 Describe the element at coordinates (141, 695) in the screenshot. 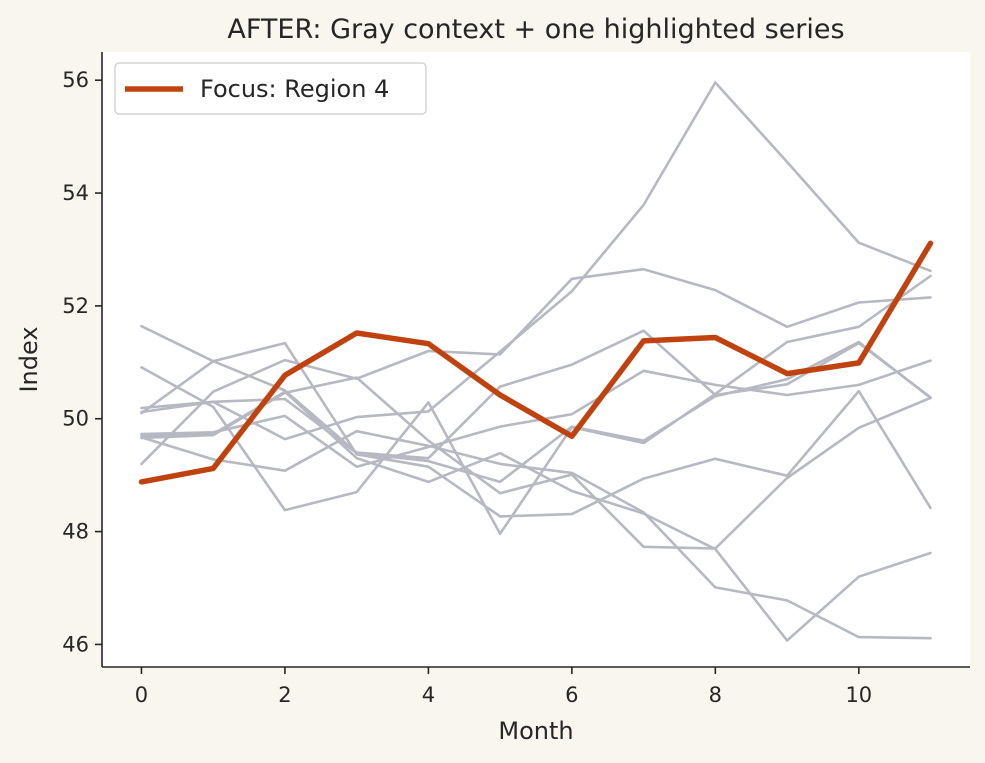

I see `x-tick-label: 0` at that location.